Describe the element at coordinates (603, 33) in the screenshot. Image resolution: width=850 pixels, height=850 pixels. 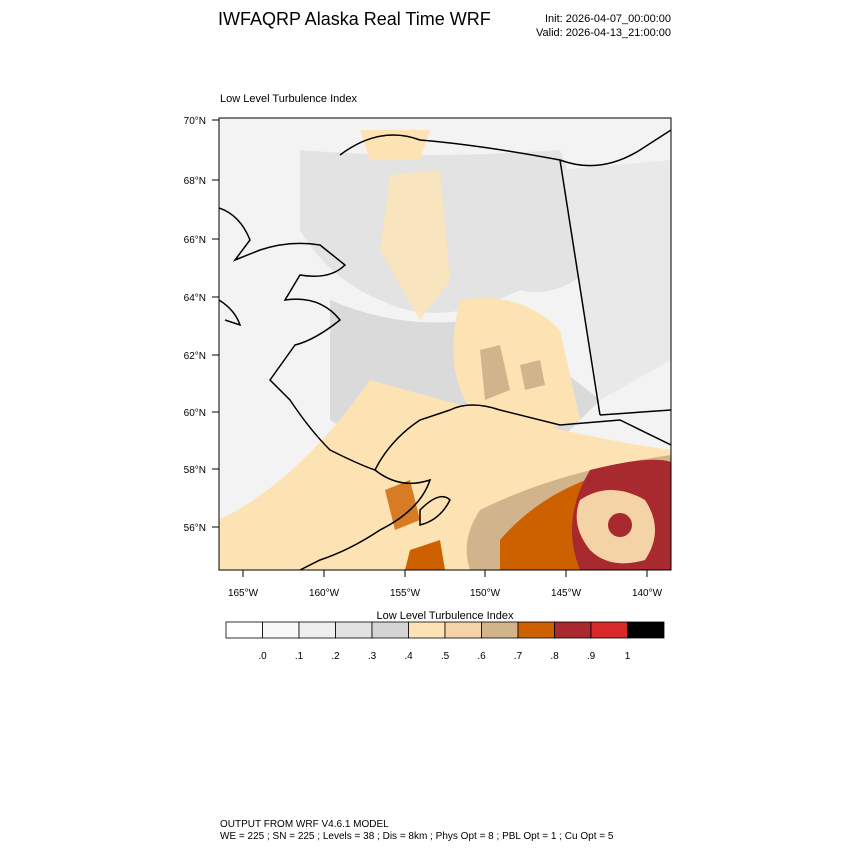
I see `valid-time: Valid: 2026-04-13_21:00:00` at that location.